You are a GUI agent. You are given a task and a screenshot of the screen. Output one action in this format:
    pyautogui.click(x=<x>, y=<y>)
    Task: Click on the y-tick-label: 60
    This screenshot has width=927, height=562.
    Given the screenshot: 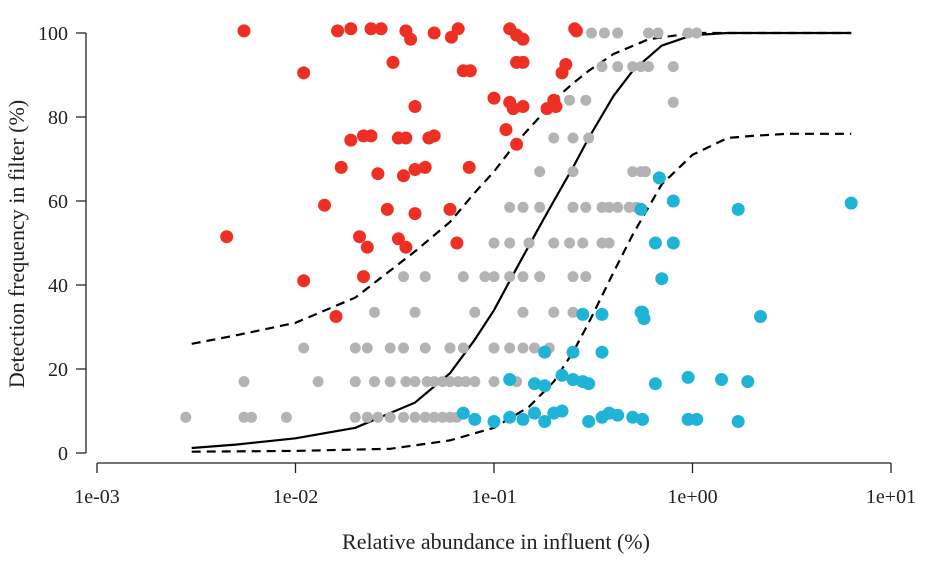 What is the action you would take?
    pyautogui.click(x=58, y=202)
    